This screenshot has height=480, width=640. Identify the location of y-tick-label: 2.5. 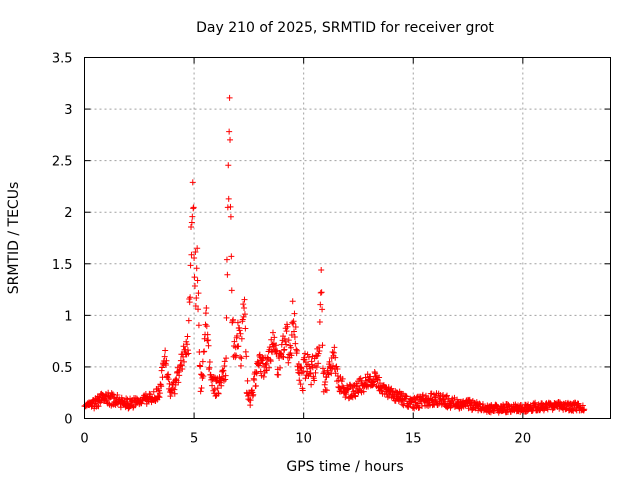
(62, 162).